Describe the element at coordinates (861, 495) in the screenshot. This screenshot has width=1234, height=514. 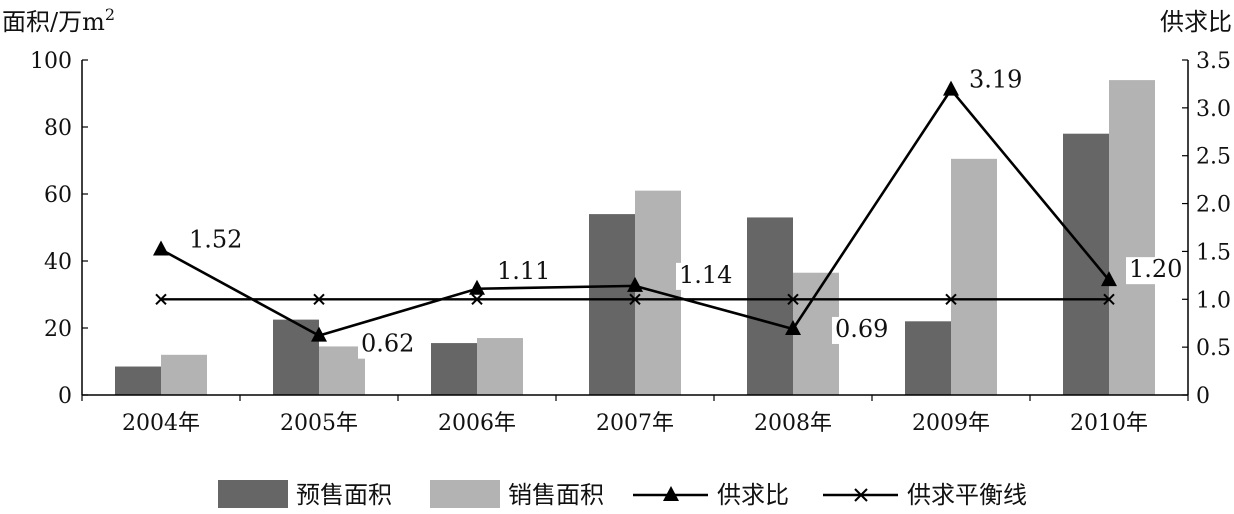
I see `legend-x-marker` at that location.